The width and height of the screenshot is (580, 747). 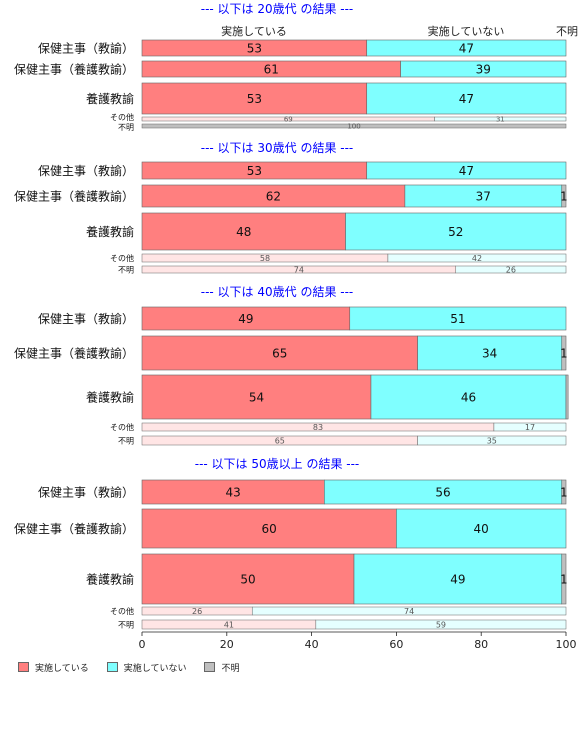 What do you see at coordinates (481, 644) in the screenshot?
I see `x-tick-label: 80` at bounding box center [481, 644].